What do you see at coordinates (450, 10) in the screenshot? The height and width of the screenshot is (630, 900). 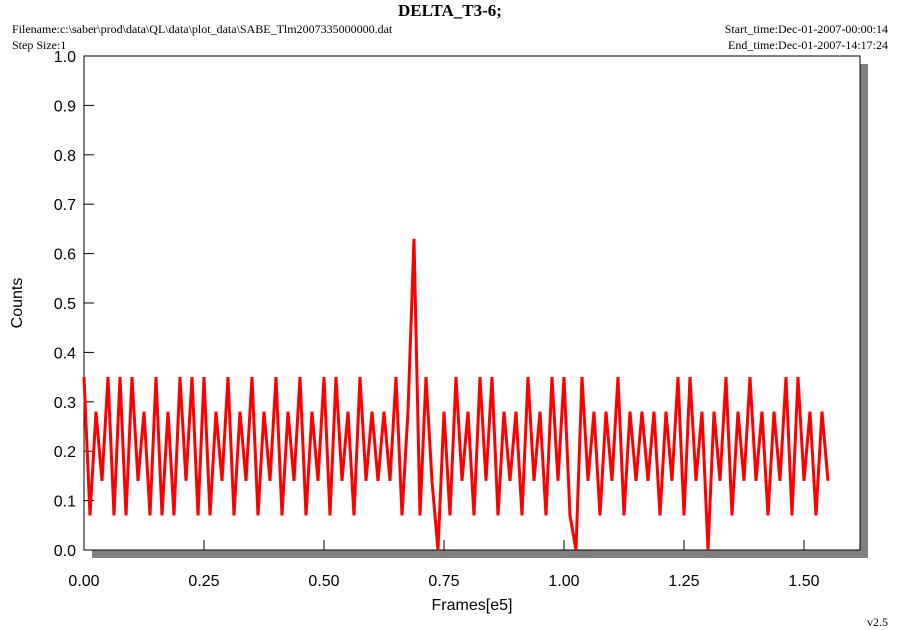 I see `chart-title: DELTA_T3-6;` at bounding box center [450, 10].